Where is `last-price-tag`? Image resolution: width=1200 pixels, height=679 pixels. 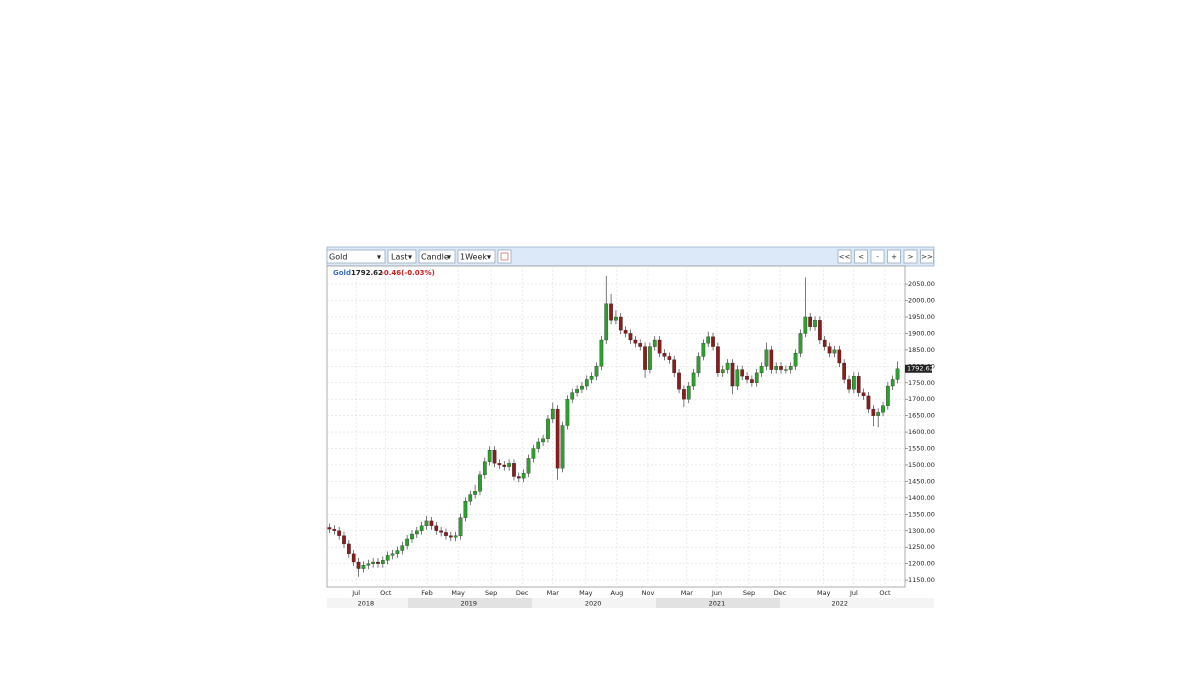
last-price-tag is located at coordinates (918, 368).